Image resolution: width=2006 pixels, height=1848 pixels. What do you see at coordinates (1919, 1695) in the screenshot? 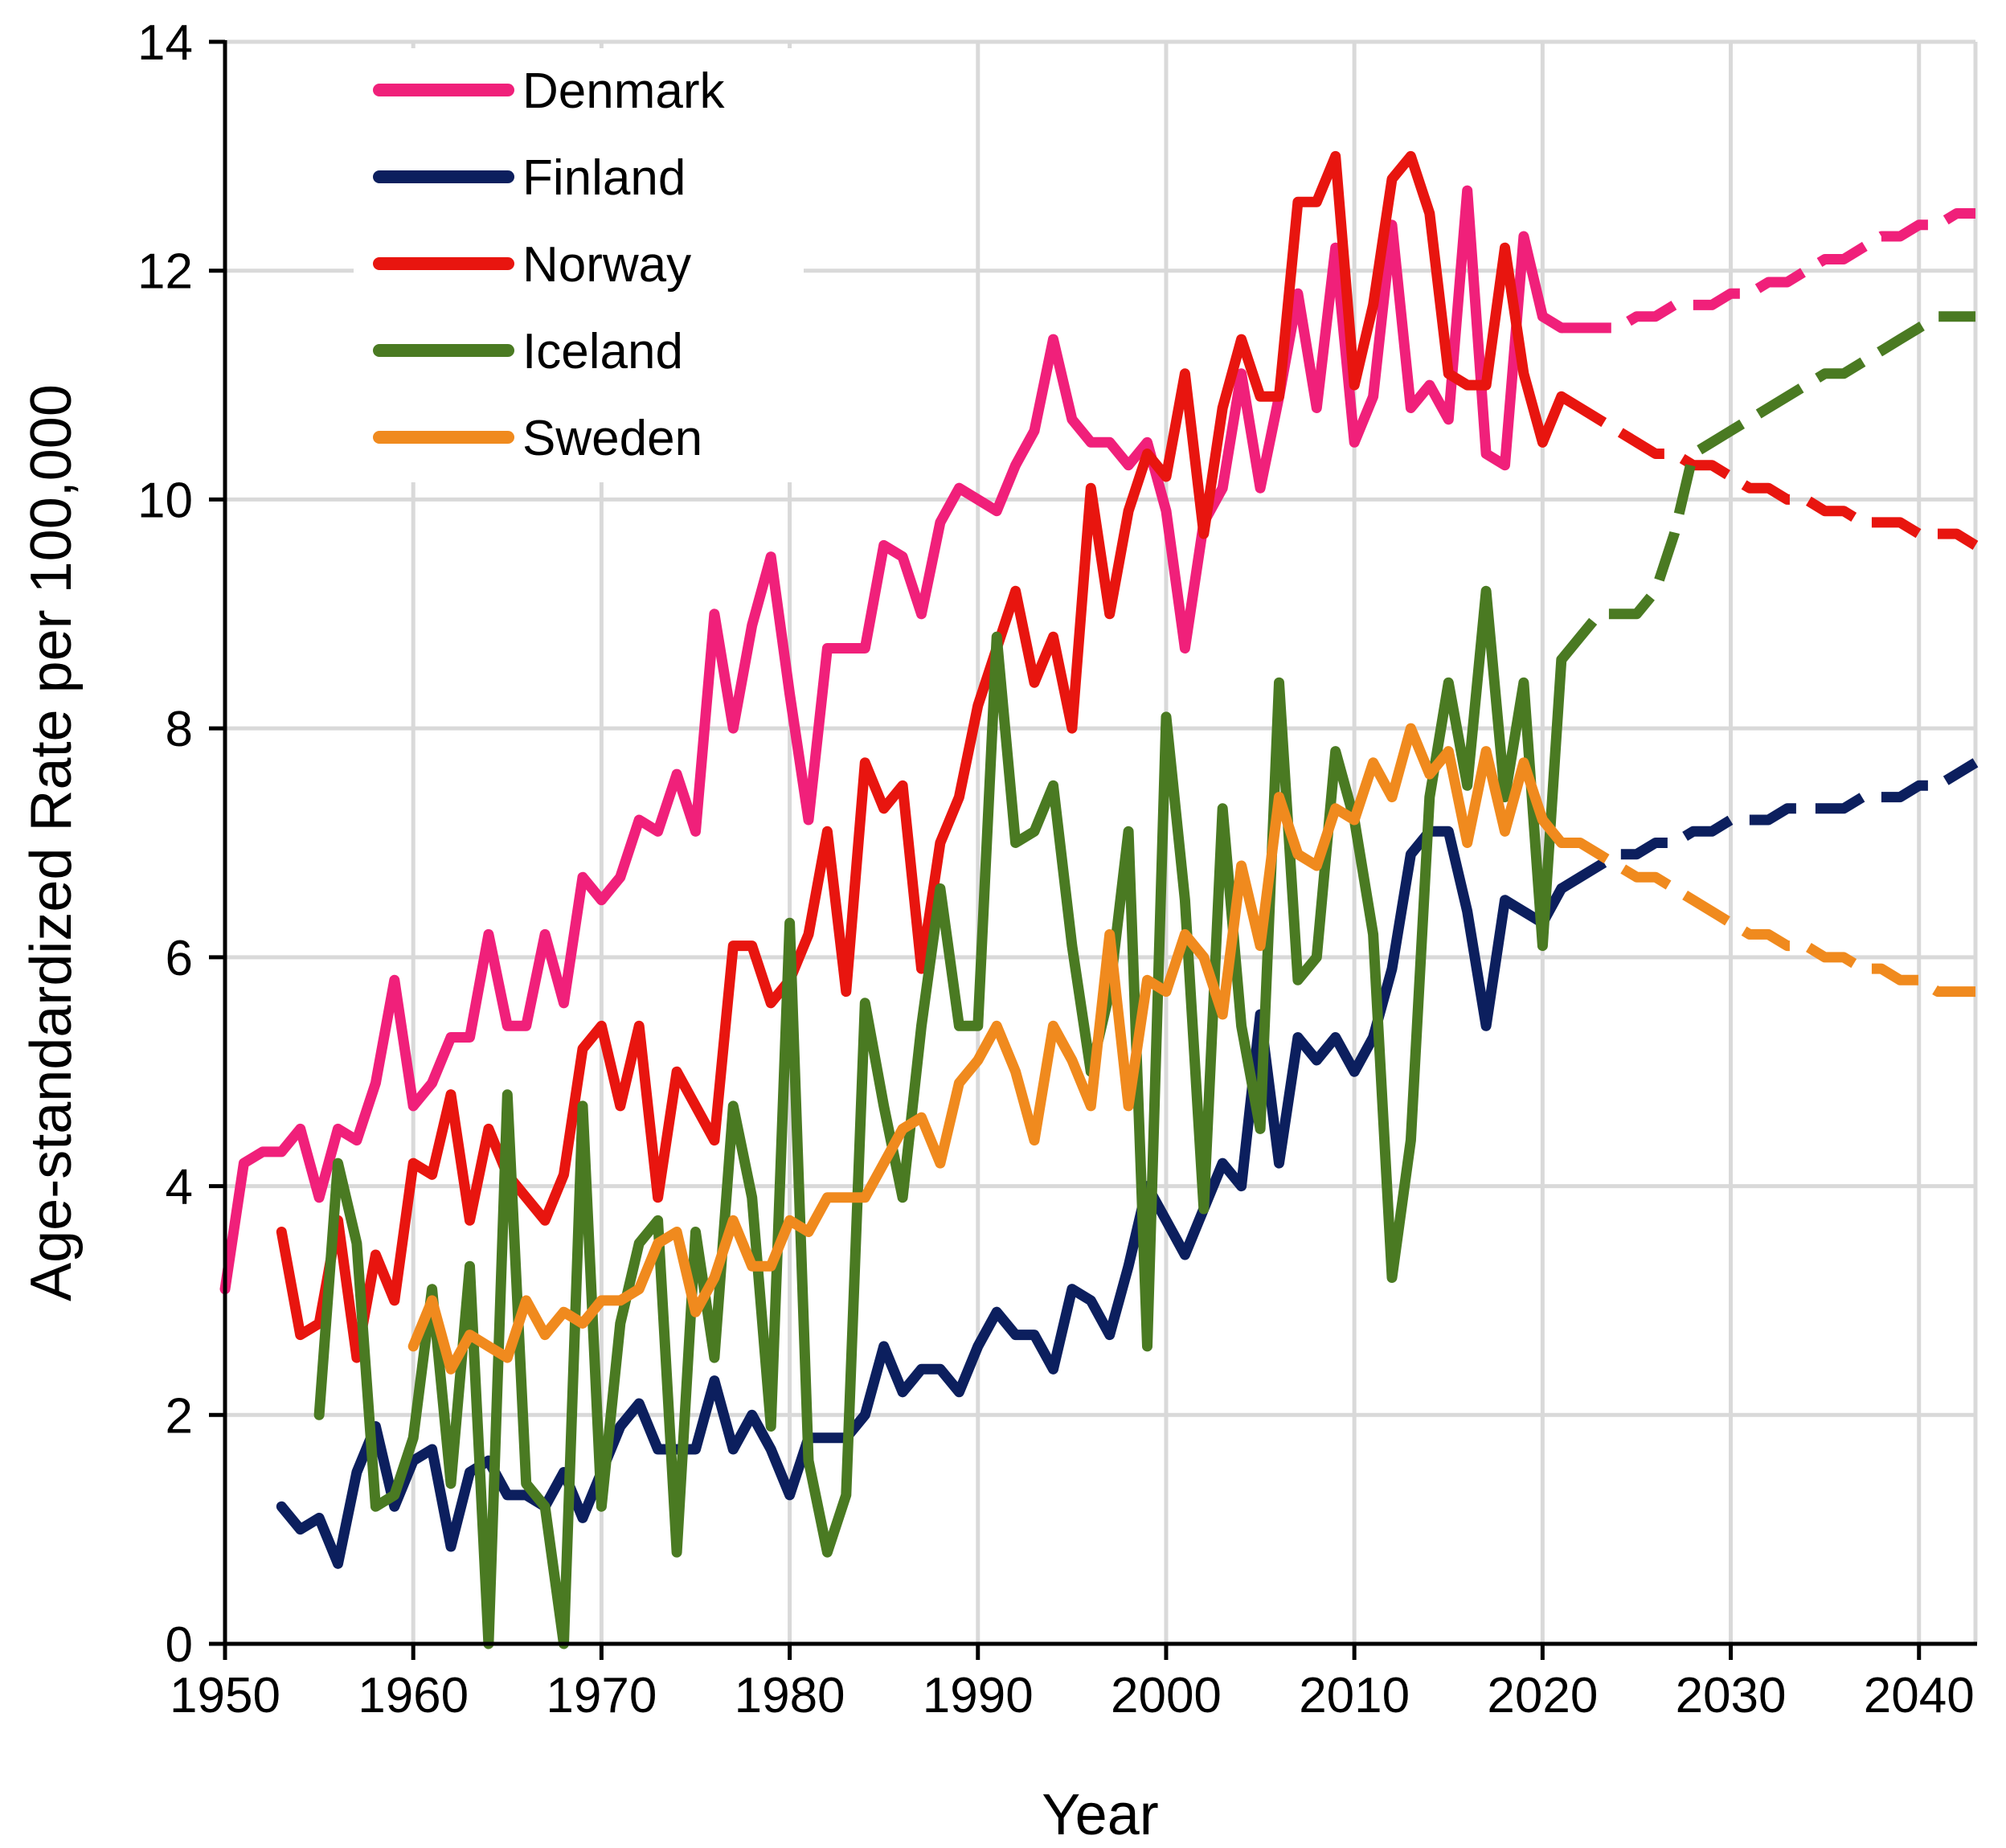
I see `x-tick-label: 2040` at bounding box center [1919, 1695].